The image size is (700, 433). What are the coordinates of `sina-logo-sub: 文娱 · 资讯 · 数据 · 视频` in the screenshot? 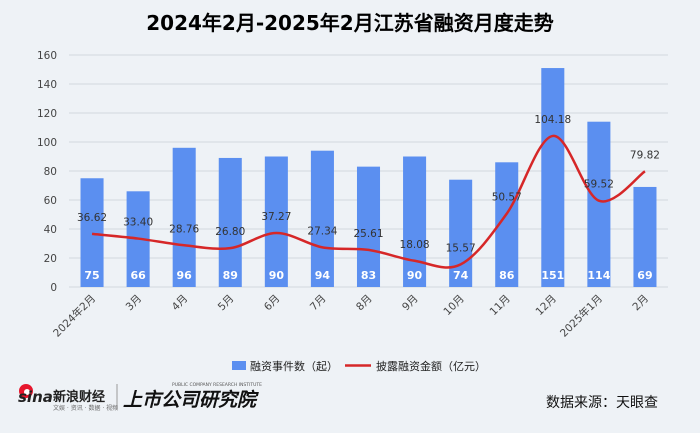 It's located at (85, 408).